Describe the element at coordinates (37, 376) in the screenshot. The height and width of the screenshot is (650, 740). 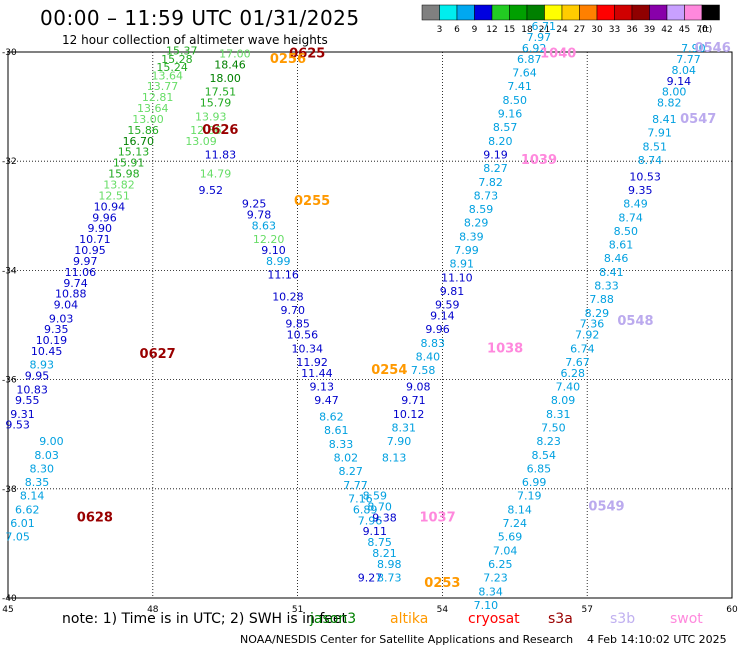
I see `wave-height-value: 9.95` at that location.